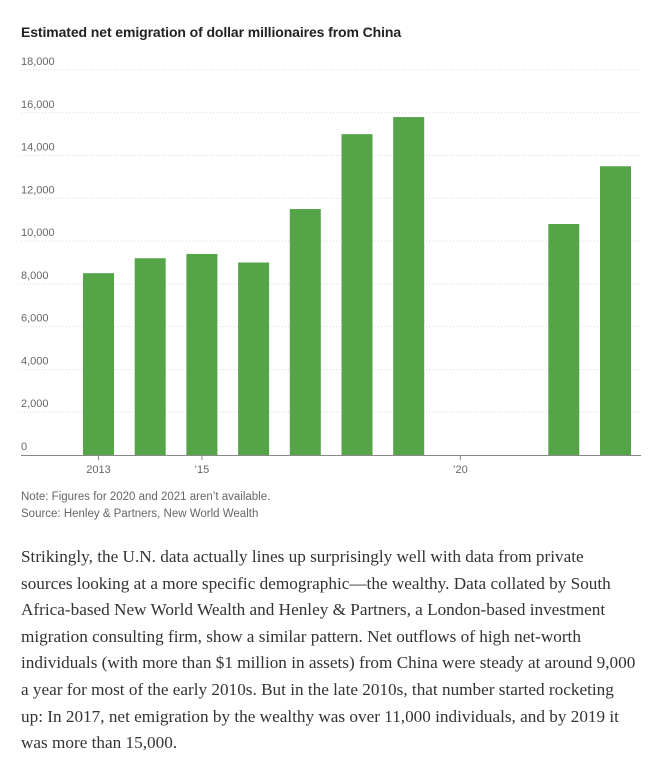  What do you see at coordinates (460, 470) in the screenshot?
I see `x-tick-label: ’20` at bounding box center [460, 470].